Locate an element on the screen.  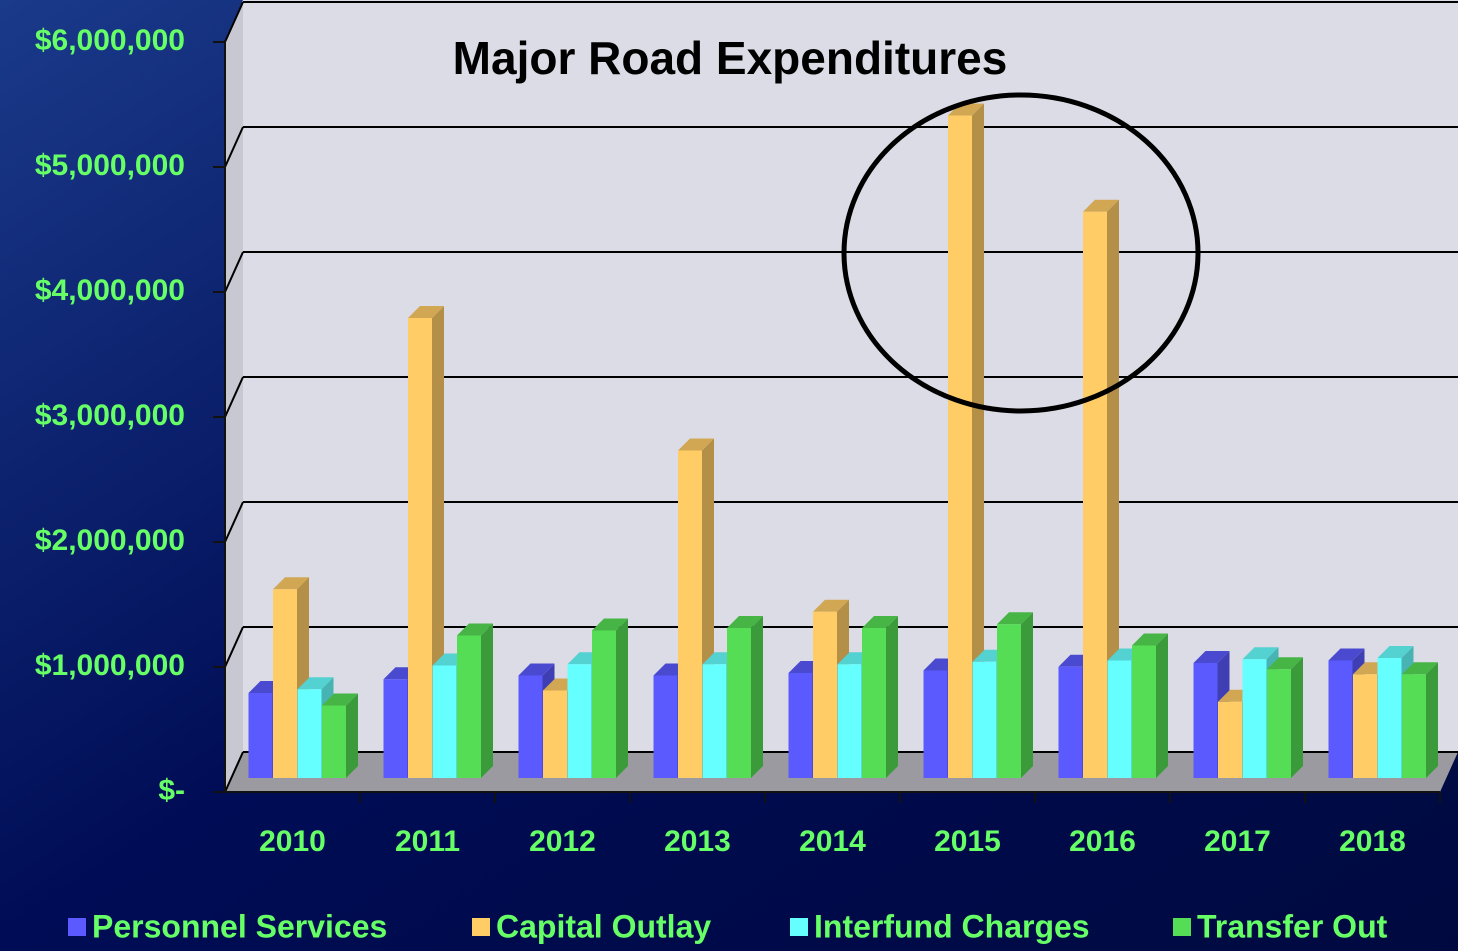
y-tick-label: $6,000,000 is located at coordinates (110, 40).